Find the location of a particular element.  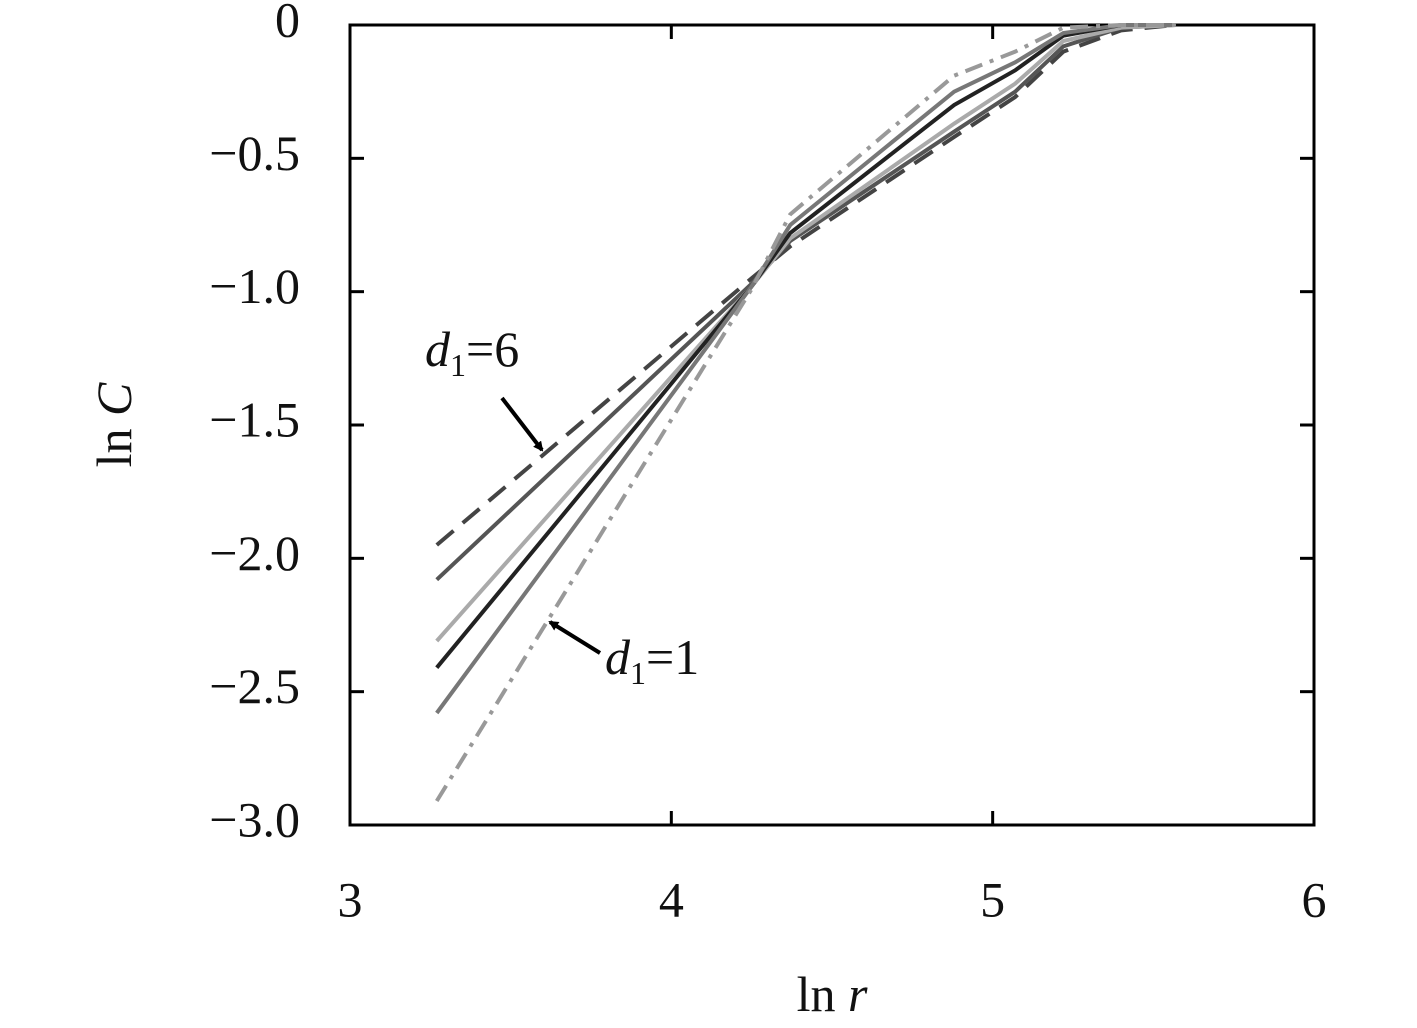

y-label-fn: ln is located at coordinates (114, 447).